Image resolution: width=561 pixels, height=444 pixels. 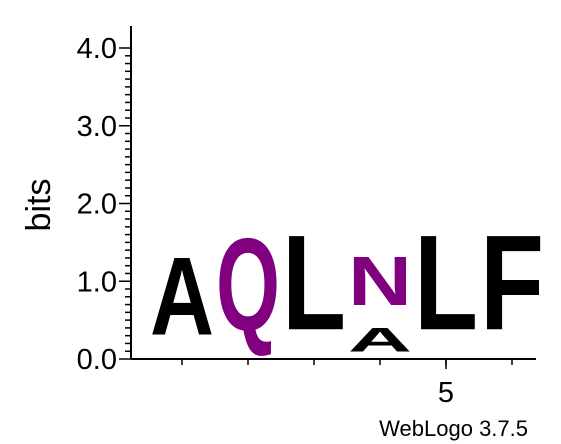 I want to click on logo-letter-Q: Q, so click(x=248, y=285).